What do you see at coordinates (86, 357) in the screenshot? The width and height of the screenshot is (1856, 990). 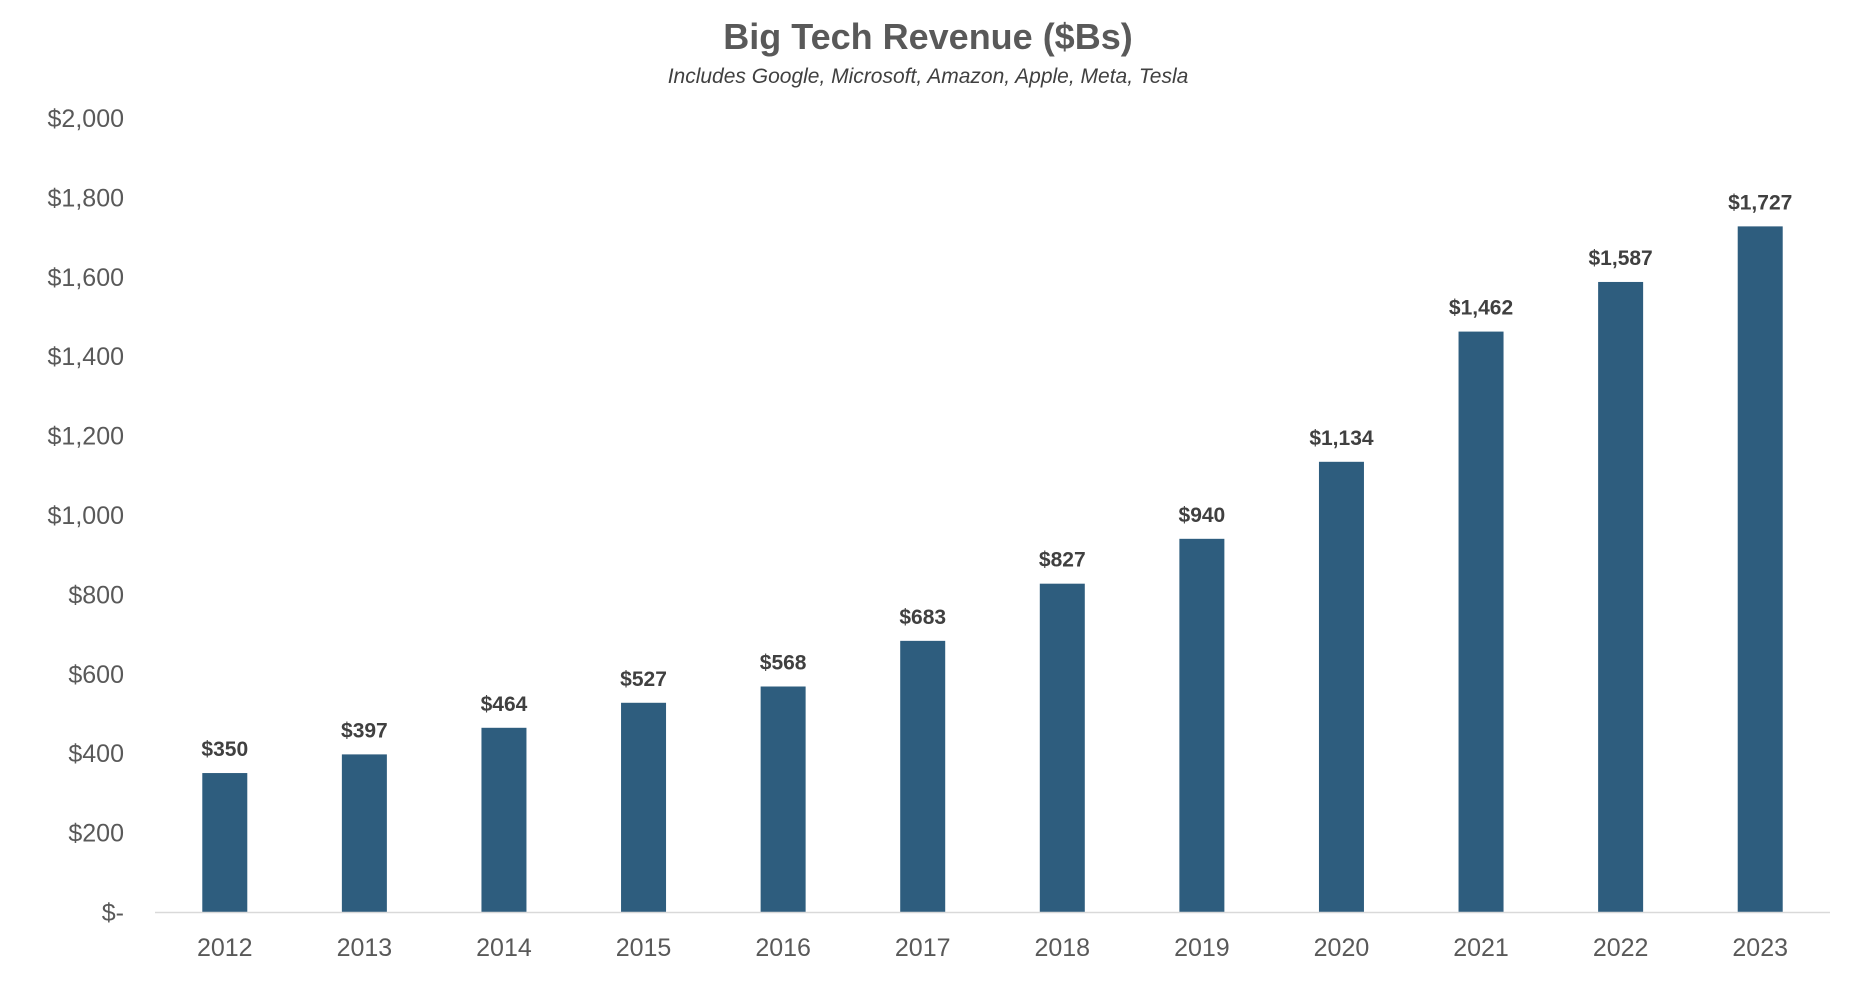 I see `y-tick-label: $1,400` at bounding box center [86, 357].